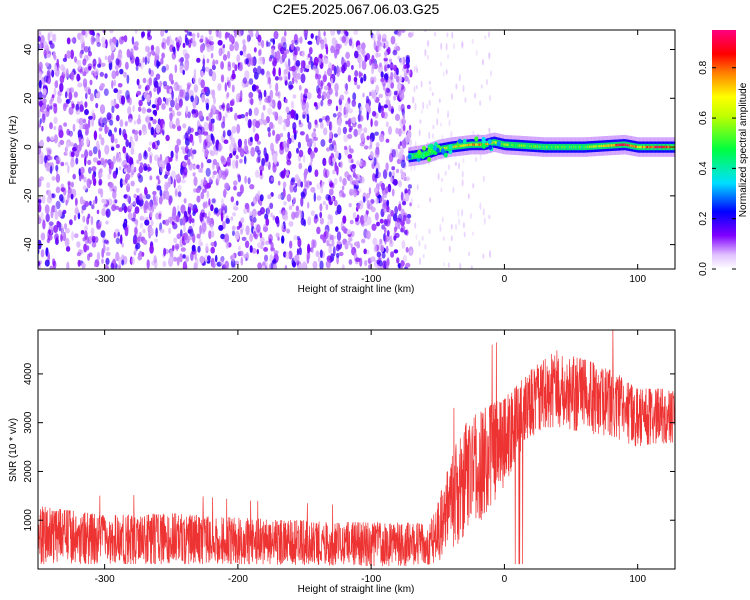  What do you see at coordinates (717, 168) in the screenshot?
I see `colorbar-ticks: 0.00.20.40.60.8` at bounding box center [717, 168].